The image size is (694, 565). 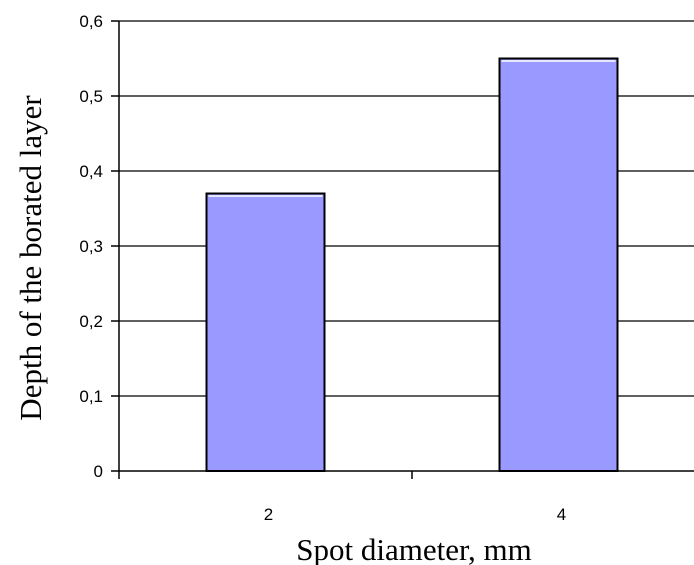 What do you see at coordinates (561, 514) in the screenshot?
I see `x-tick-label: 4` at bounding box center [561, 514].